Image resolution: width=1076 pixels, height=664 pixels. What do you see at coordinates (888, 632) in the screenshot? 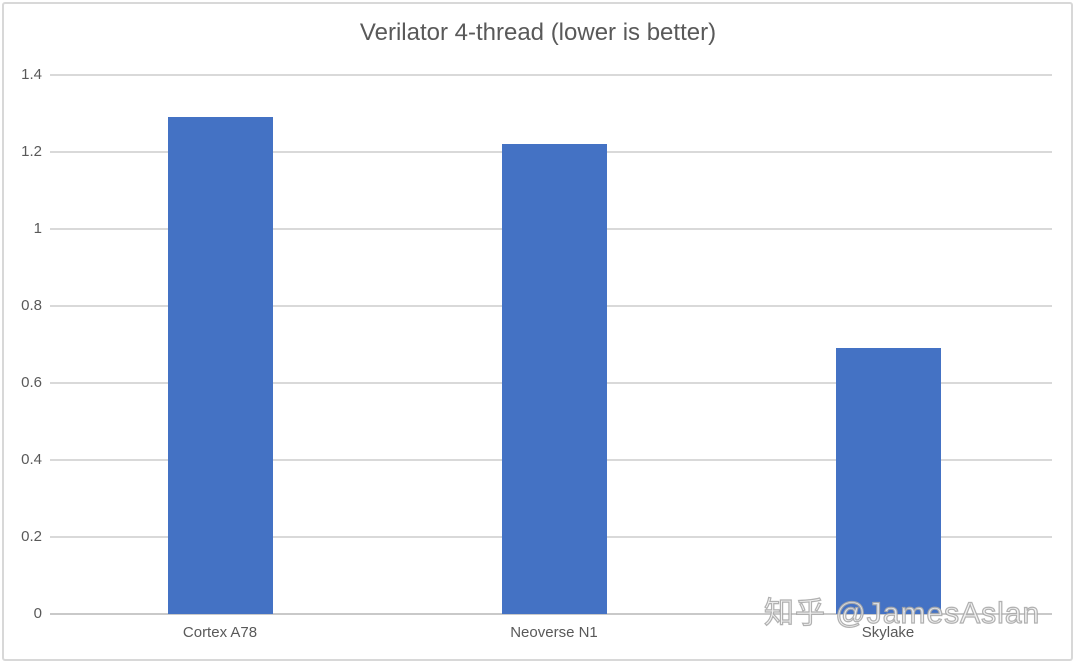
I see `x-axis-category-label: Skylake` at bounding box center [888, 632].